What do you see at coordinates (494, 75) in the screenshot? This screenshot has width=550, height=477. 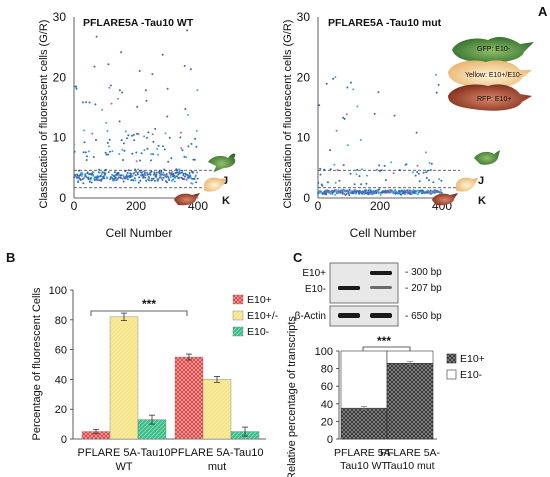 I see `legend-yellow: Yellow: E10+/E10-` at bounding box center [494, 75].